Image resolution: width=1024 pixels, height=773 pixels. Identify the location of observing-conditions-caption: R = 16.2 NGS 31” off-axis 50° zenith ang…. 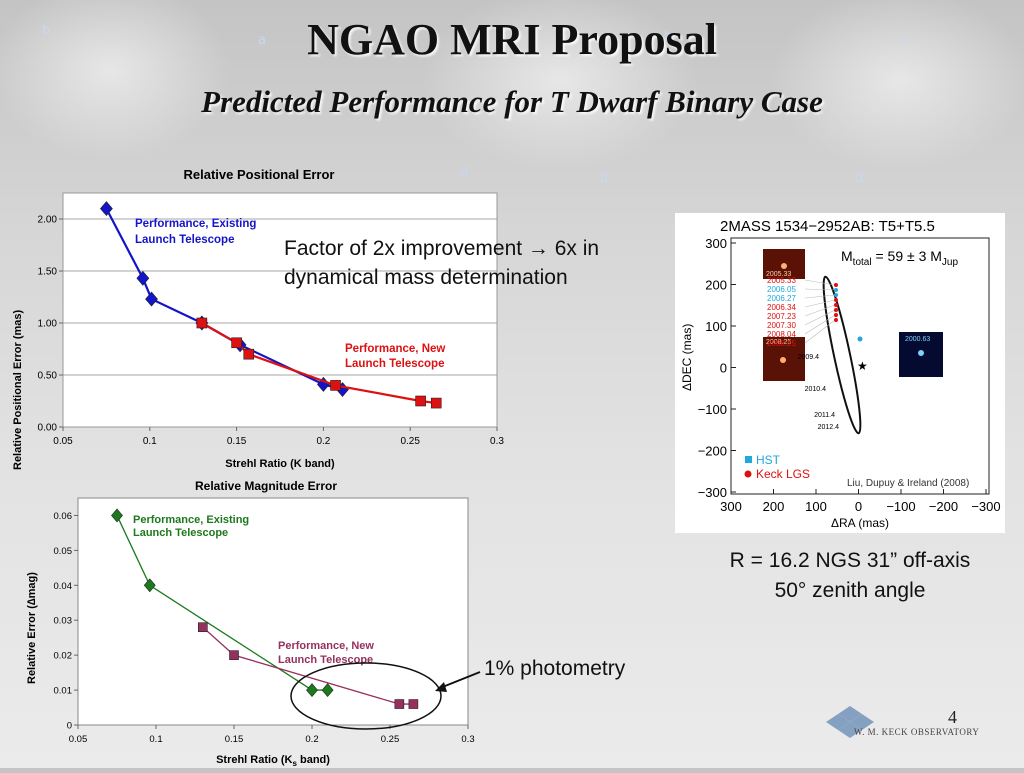
(850, 576).